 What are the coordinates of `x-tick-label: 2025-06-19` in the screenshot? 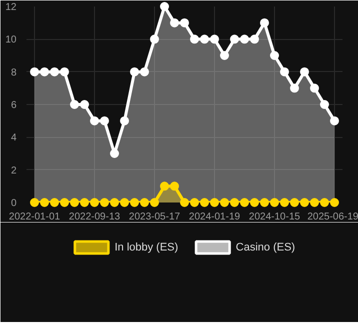 It's located at (332, 217).